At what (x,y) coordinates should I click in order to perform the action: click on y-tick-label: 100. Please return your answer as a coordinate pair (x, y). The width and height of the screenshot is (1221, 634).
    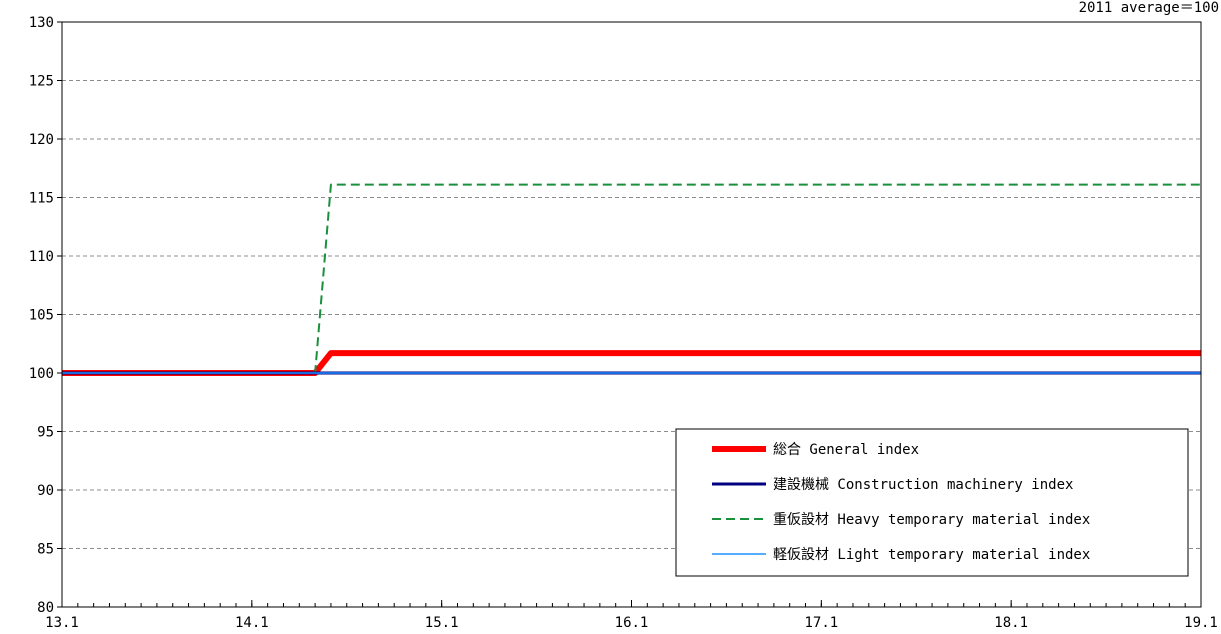
    Looking at the image, I should click on (41, 374).